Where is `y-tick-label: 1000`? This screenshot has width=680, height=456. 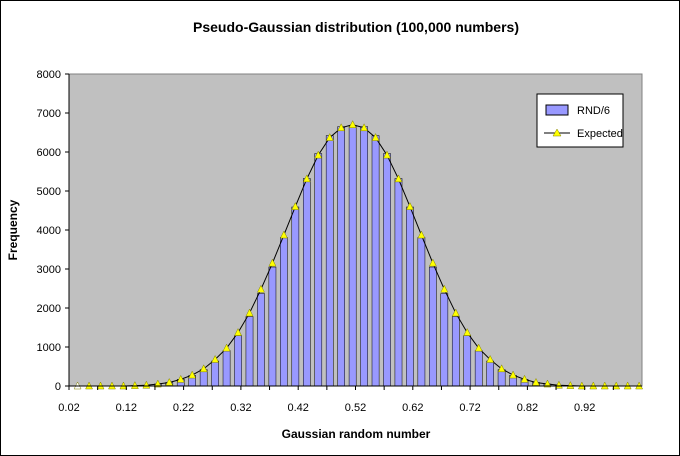 y-tick-label: 1000 is located at coordinates (49, 348).